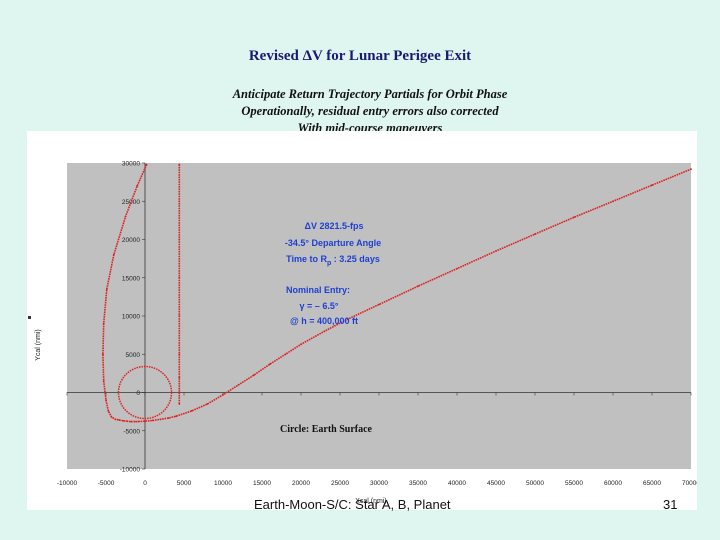 The width and height of the screenshot is (720, 540). What do you see at coordinates (133, 355) in the screenshot?
I see `y-tick-label: 5000` at bounding box center [133, 355].